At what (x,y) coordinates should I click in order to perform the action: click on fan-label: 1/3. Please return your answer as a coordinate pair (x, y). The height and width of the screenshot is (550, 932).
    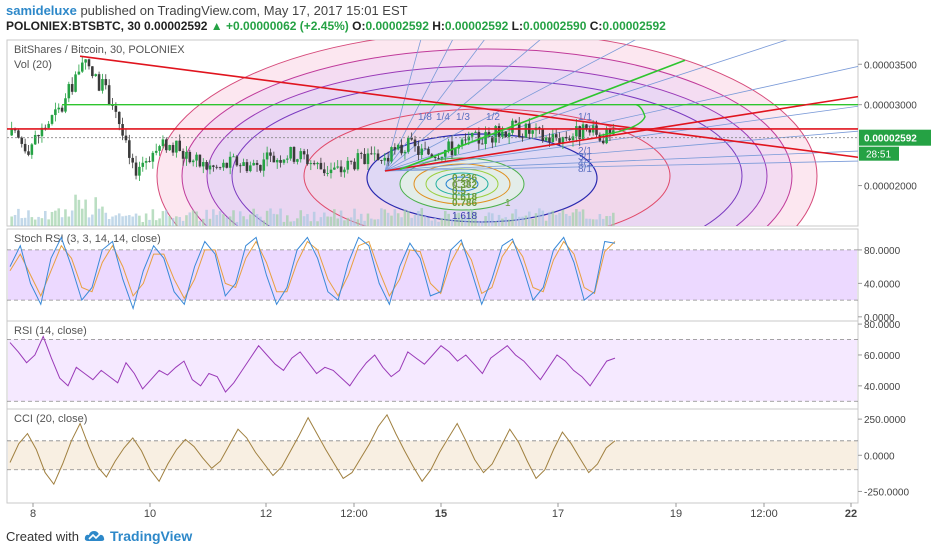
    Looking at the image, I should click on (463, 117).